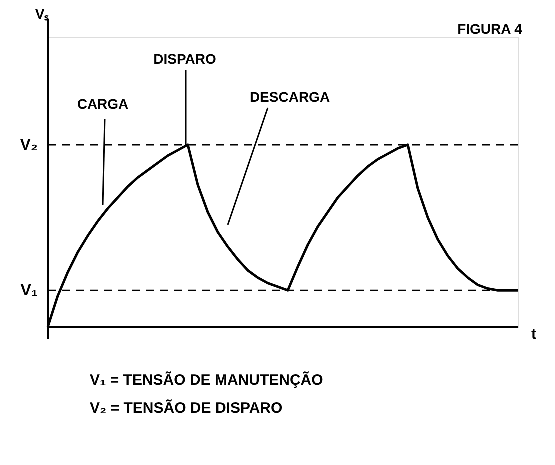 The height and width of the screenshot is (465, 555). Describe the element at coordinates (207, 380) in the screenshot. I see `text: V₁ = TENSÃO DE MANUTENÇÃO` at that location.